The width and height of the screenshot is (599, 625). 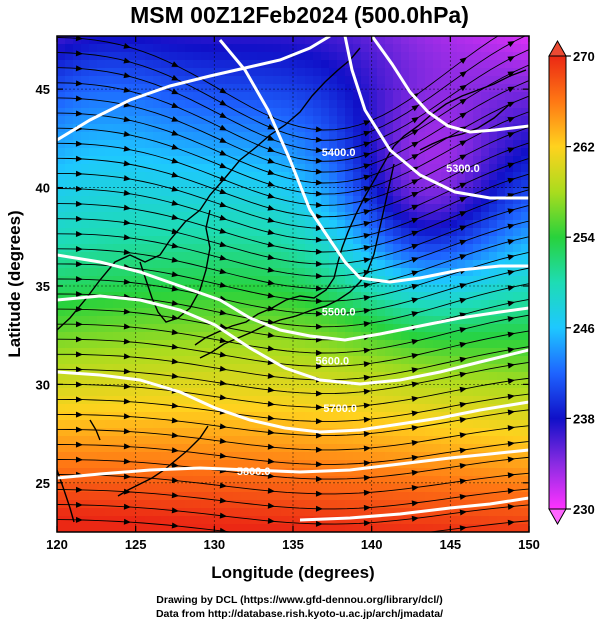 I want to click on colorbar-tick-label-1: 238, so click(x=584, y=418).